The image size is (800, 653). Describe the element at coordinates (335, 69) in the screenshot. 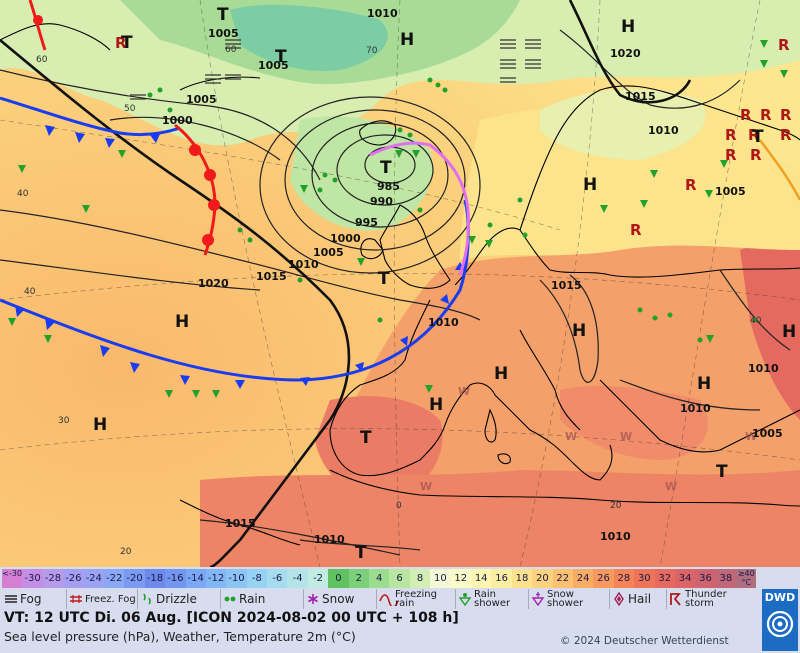

I see `fog-symbols` at that location.